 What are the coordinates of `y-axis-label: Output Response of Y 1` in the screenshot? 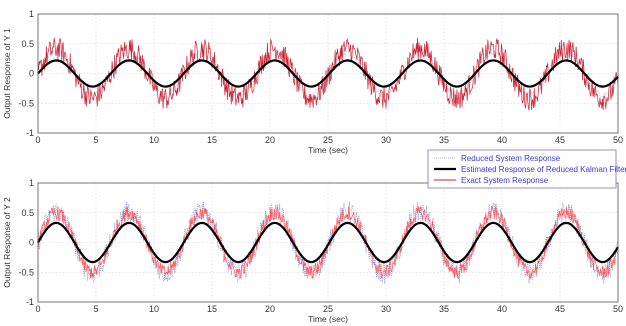 It's located at (7, 73).